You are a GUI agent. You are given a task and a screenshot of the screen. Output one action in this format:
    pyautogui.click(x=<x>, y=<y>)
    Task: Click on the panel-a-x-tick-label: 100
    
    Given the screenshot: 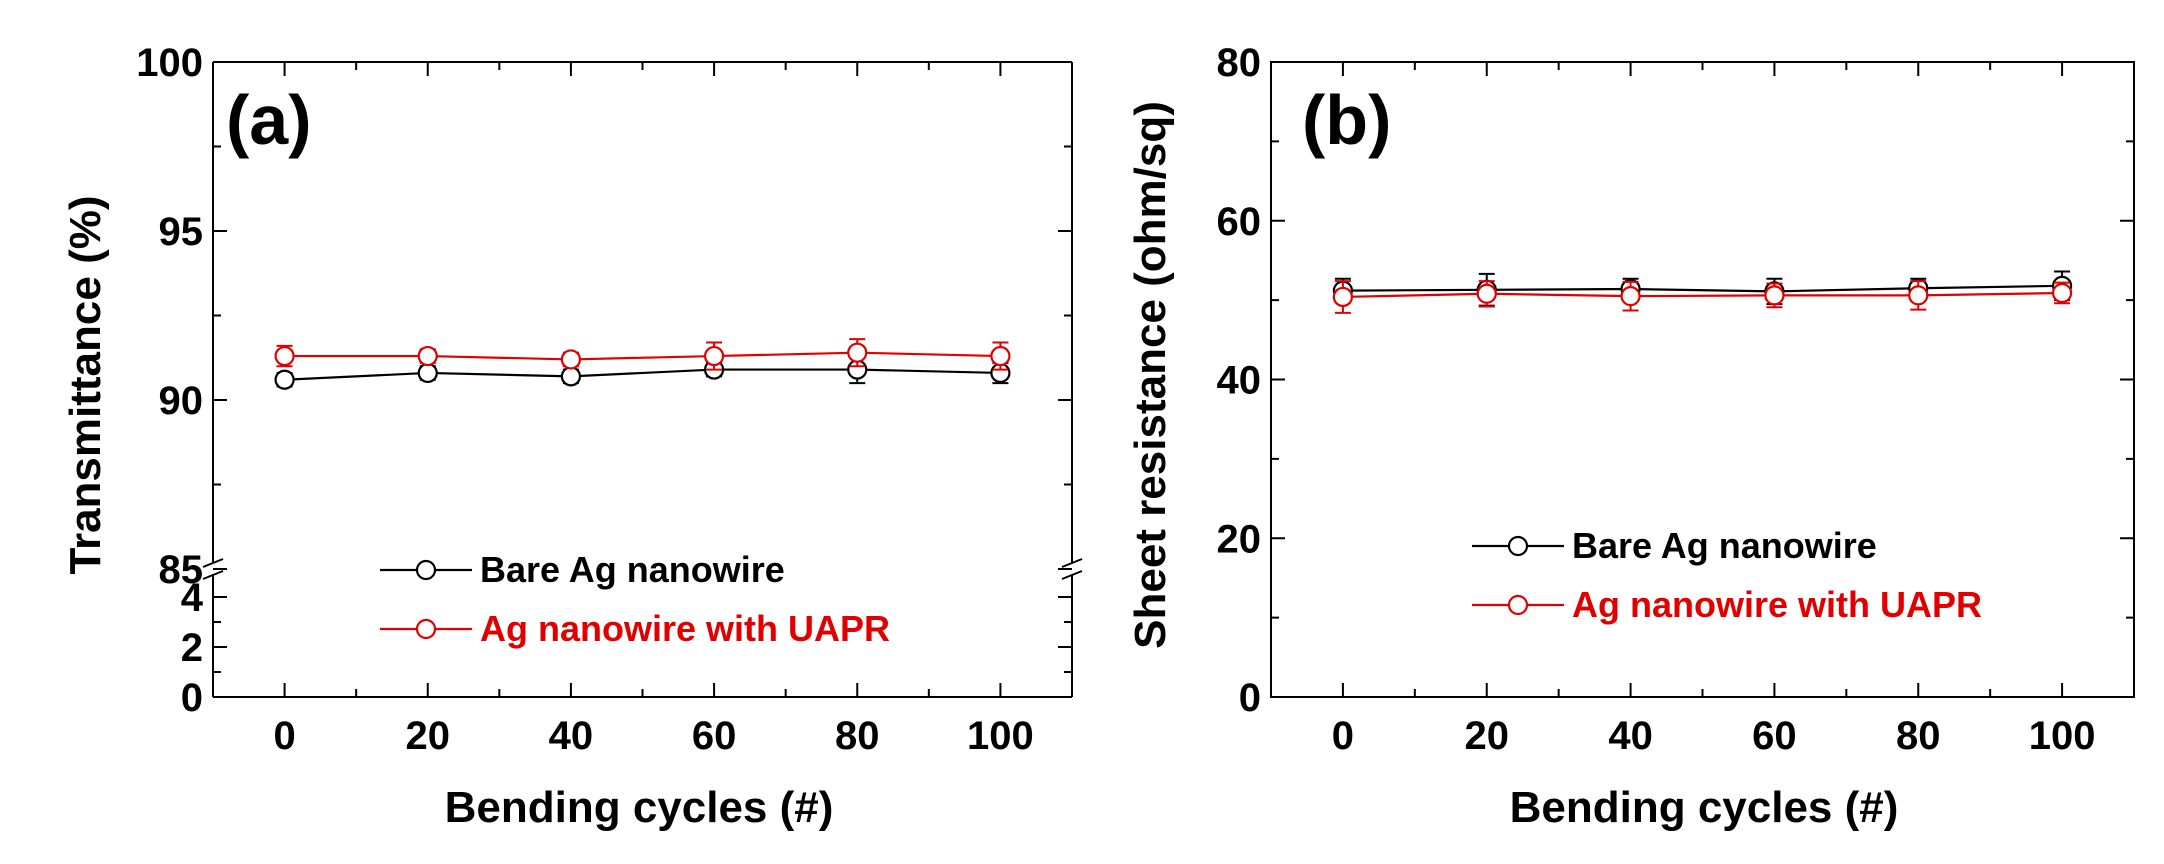 What is the action you would take?
    pyautogui.click(x=1000, y=736)
    